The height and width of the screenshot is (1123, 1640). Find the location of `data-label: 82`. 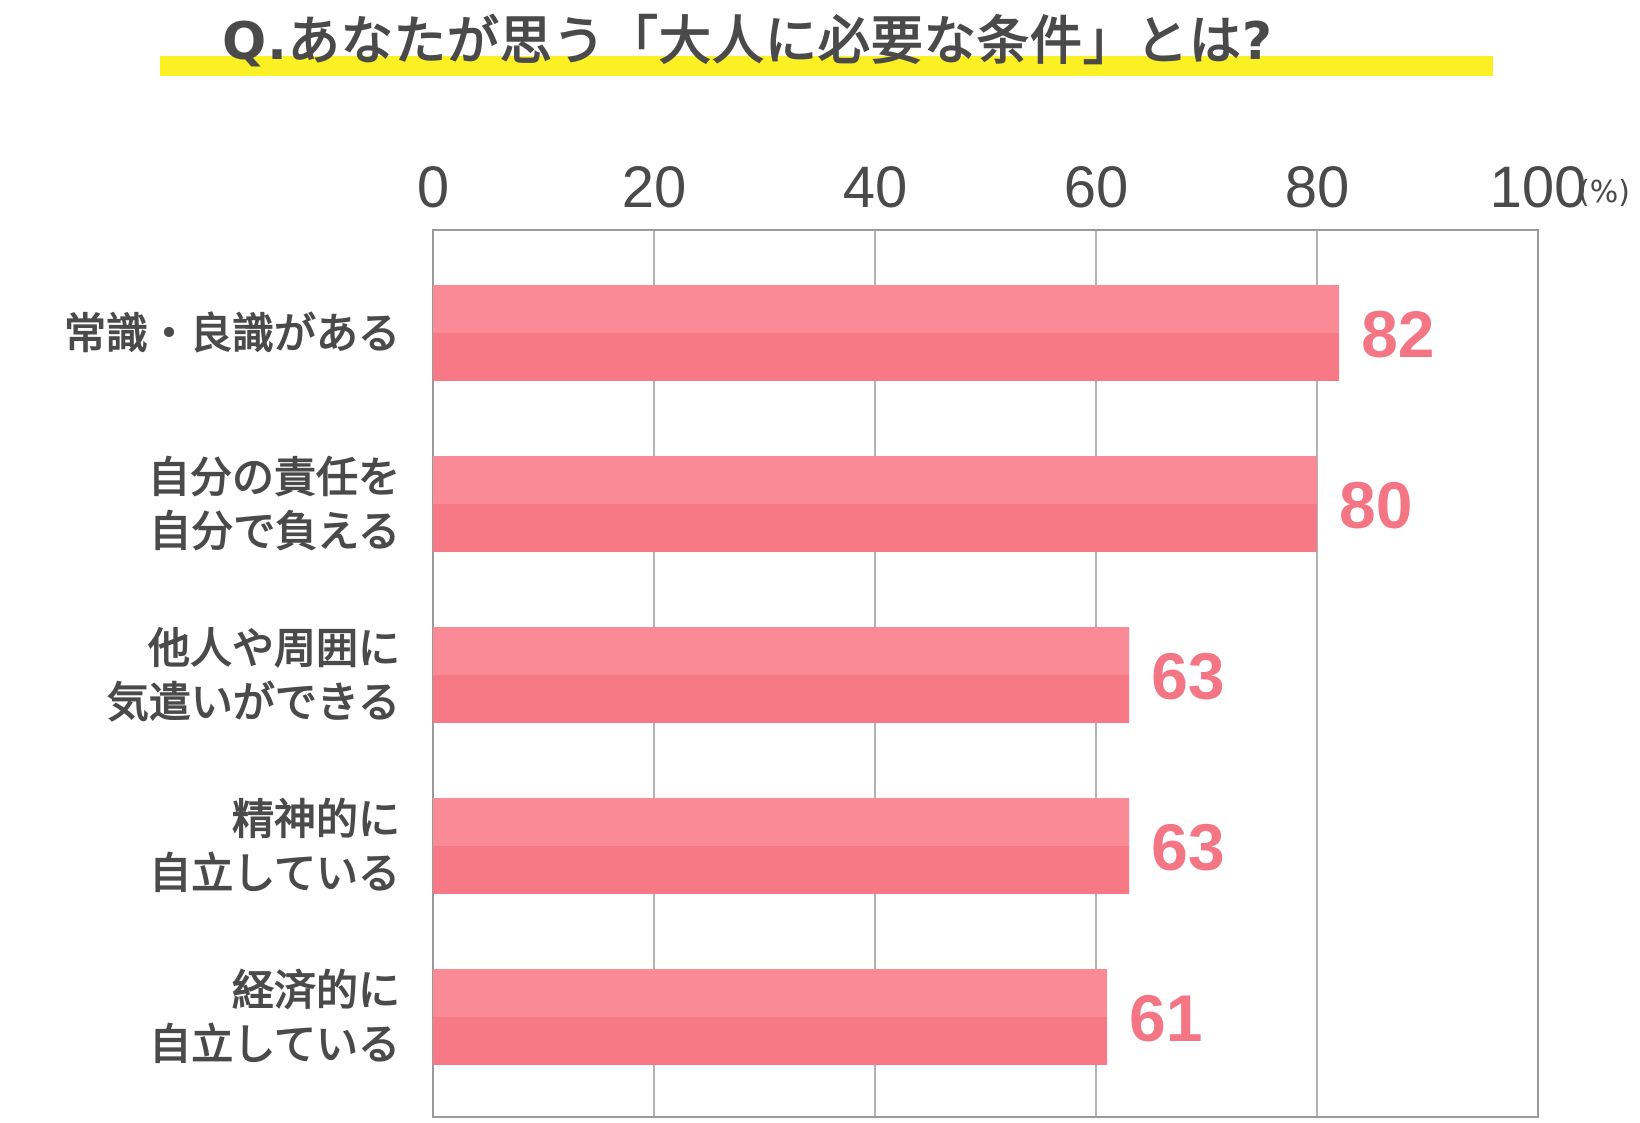

data-label: 82 is located at coordinates (1397, 334).